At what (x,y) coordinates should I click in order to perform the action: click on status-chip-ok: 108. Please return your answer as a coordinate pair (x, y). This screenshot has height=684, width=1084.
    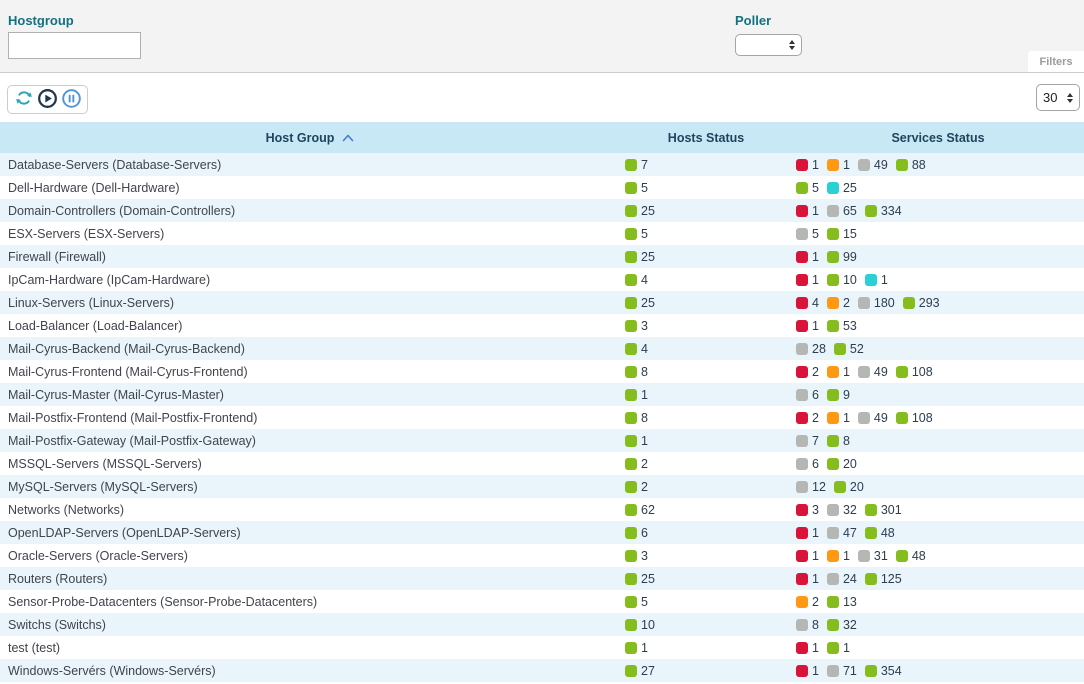
    Looking at the image, I should click on (914, 418).